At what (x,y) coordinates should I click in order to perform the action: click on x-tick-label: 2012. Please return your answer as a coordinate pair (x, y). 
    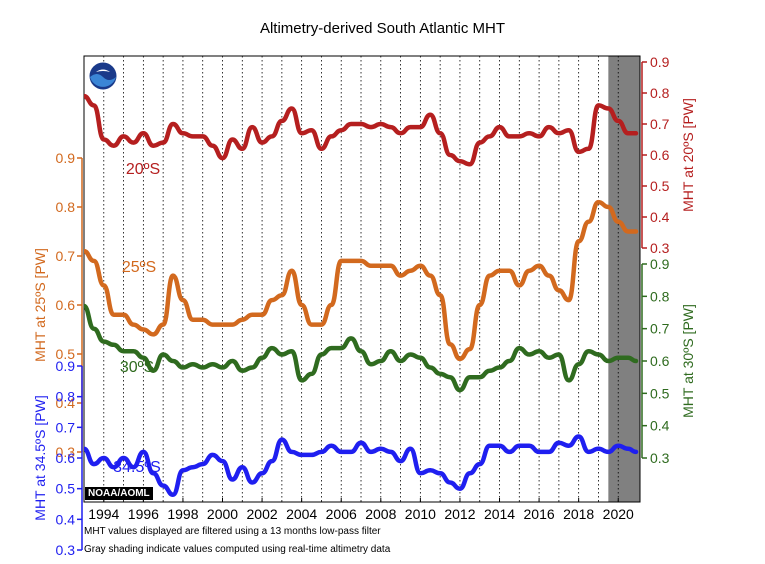
    Looking at the image, I should click on (459, 514).